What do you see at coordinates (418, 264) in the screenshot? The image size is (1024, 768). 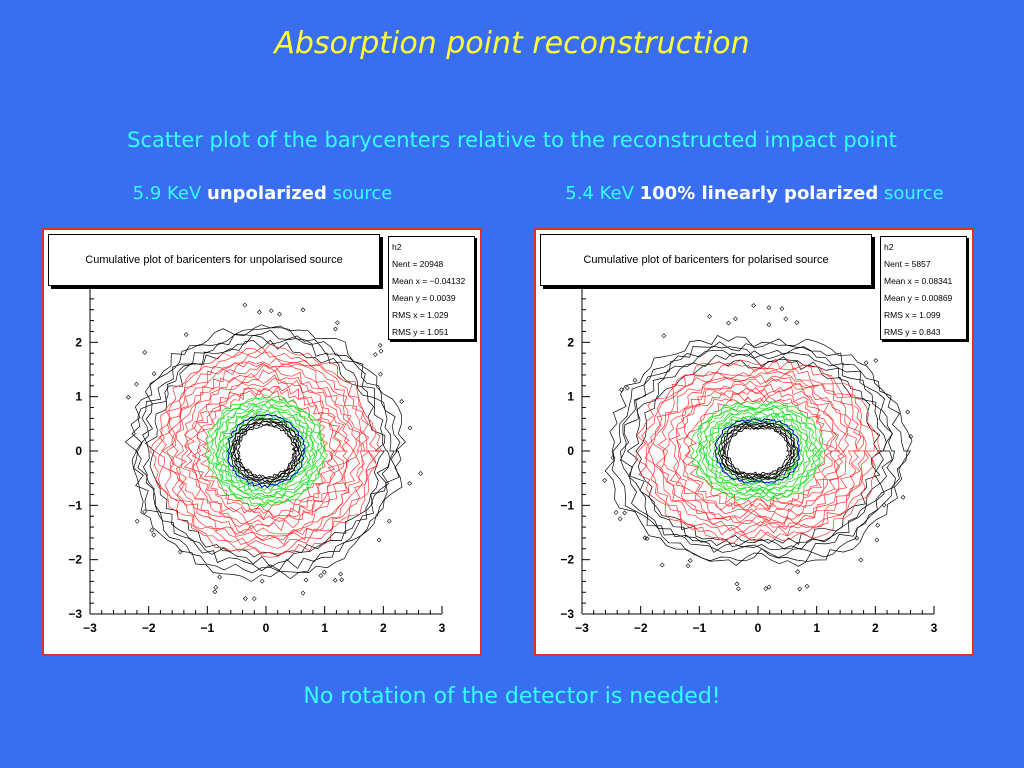 I see `stats-line: Nent = 20948` at bounding box center [418, 264].